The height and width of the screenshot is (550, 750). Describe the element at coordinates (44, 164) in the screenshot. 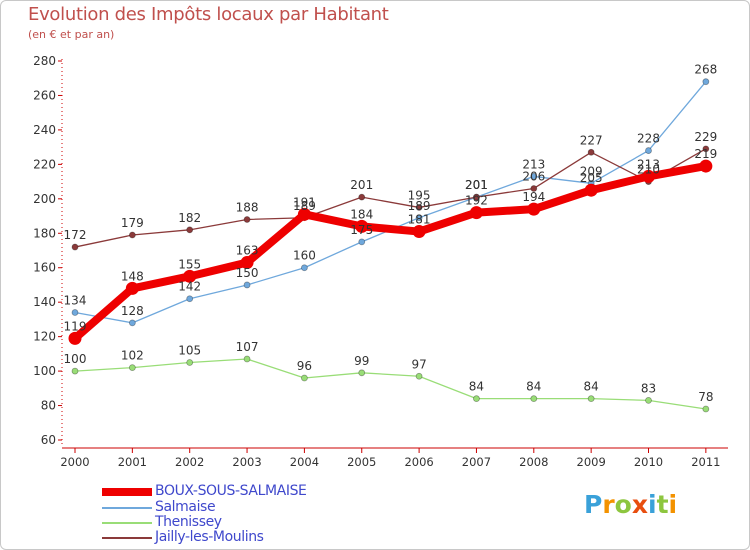

I see `y-tick-label: 220` at that location.